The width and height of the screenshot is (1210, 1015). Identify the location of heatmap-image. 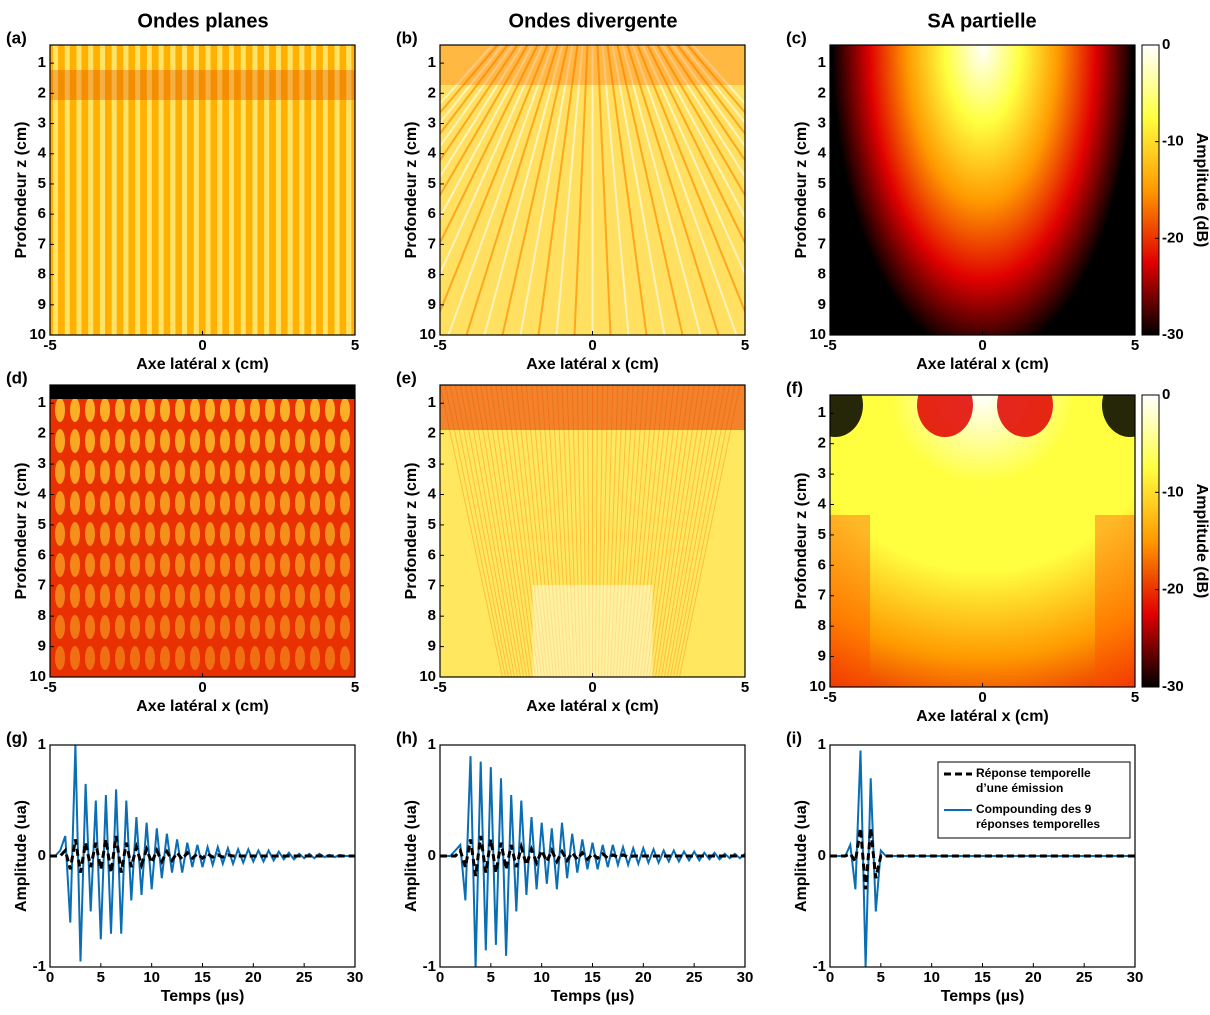
(982, 190).